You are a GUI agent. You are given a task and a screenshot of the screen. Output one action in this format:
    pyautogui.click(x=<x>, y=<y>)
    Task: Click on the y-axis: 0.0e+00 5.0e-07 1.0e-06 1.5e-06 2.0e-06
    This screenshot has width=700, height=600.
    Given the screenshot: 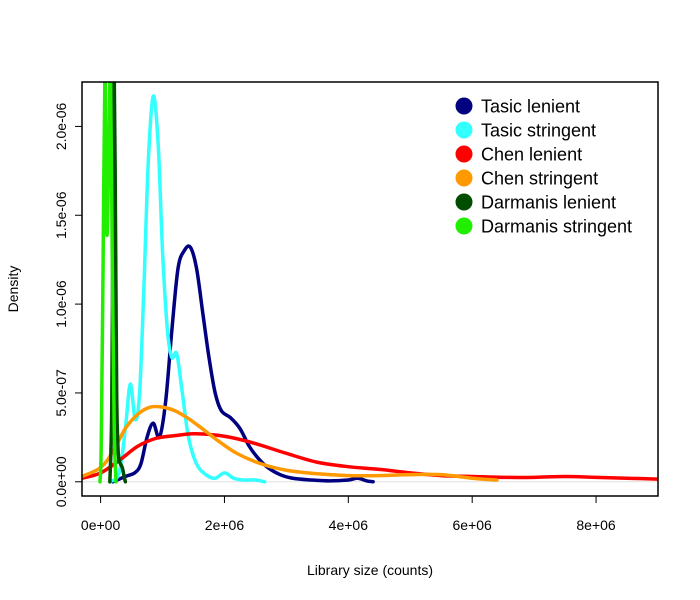 What is the action you would take?
    pyautogui.click(x=67, y=304)
    